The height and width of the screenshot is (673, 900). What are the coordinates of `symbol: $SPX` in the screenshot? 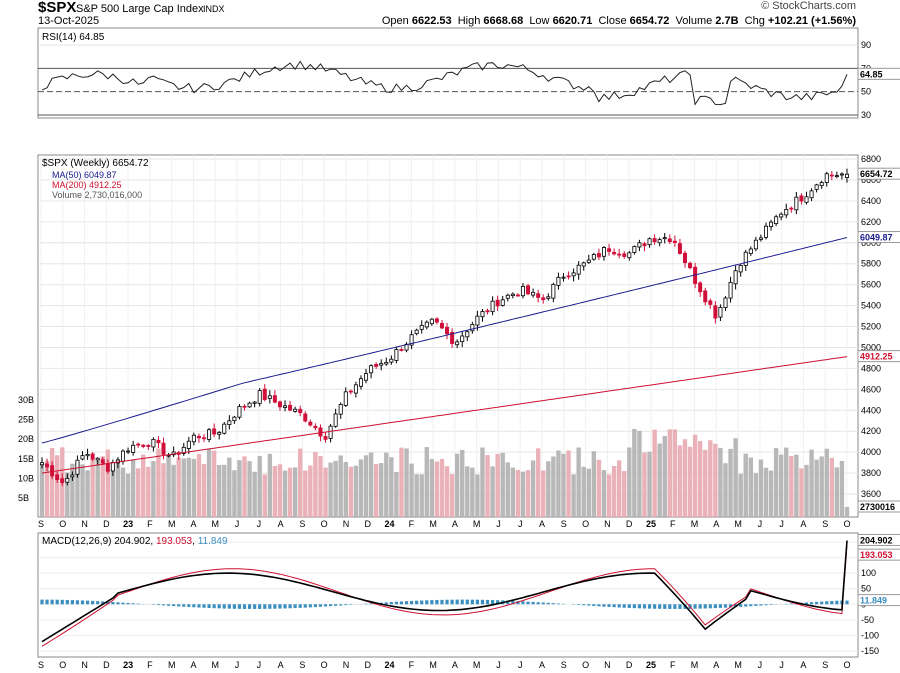 It's located at (57, 8).